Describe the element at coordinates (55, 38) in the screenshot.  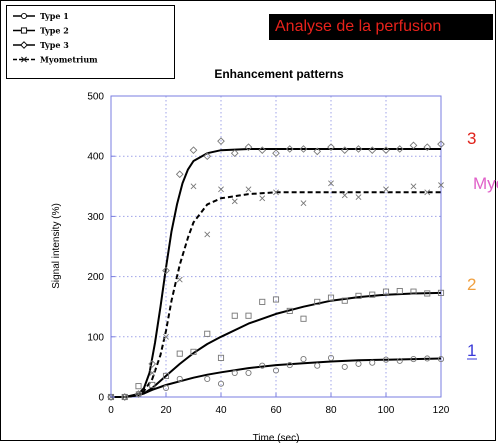
I see `legend-entries: Type 1 Type 2 Type 3 Myometrium` at that location.